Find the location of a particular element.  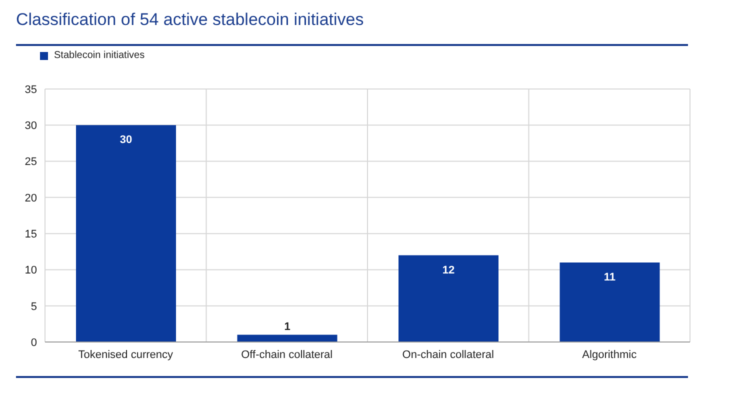

y-tick-label: 35 is located at coordinates (30, 90).